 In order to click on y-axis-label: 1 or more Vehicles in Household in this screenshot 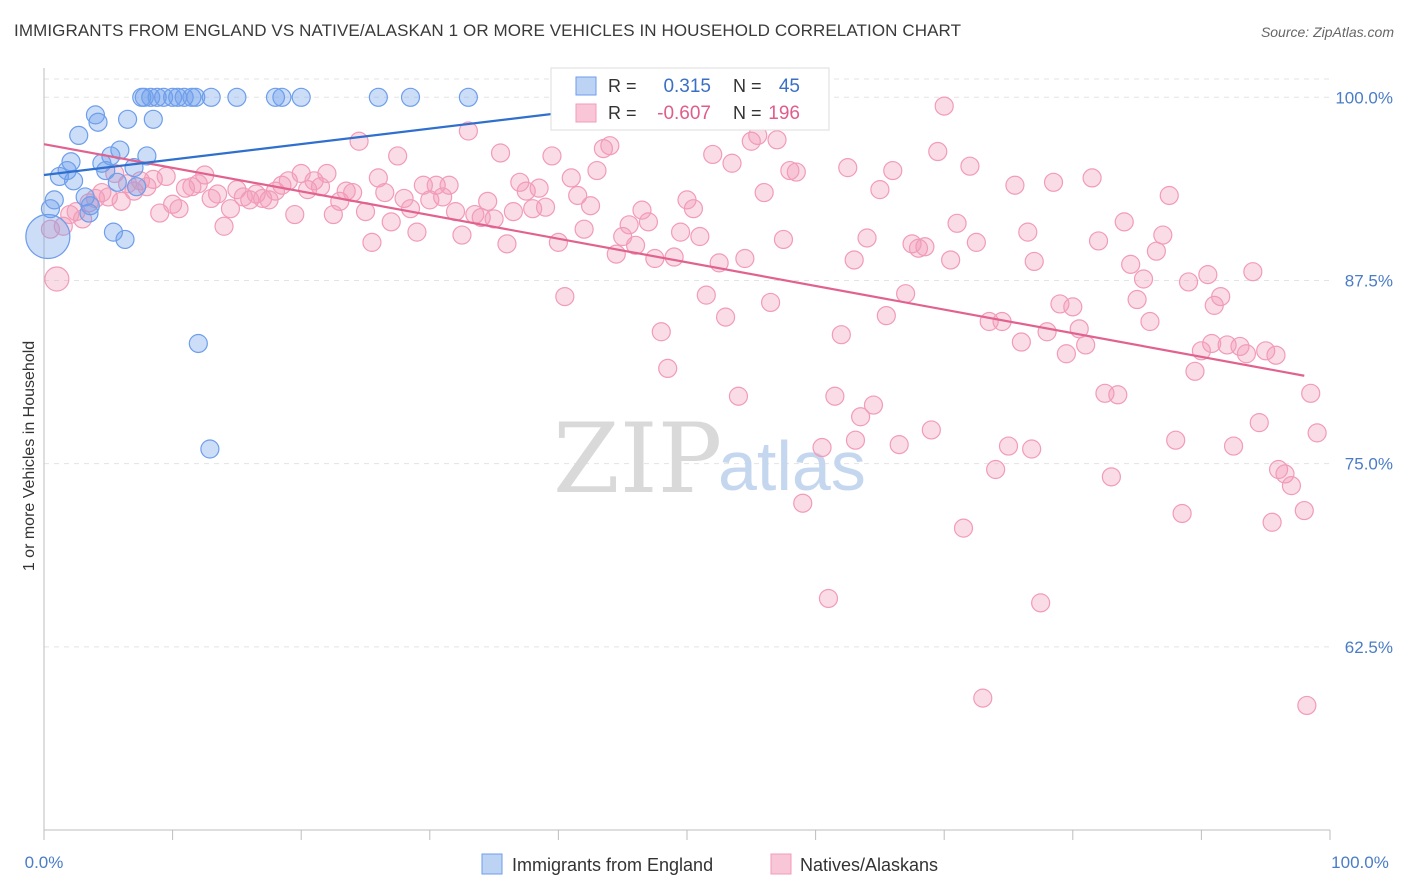, I will do `click(29, 456)`.